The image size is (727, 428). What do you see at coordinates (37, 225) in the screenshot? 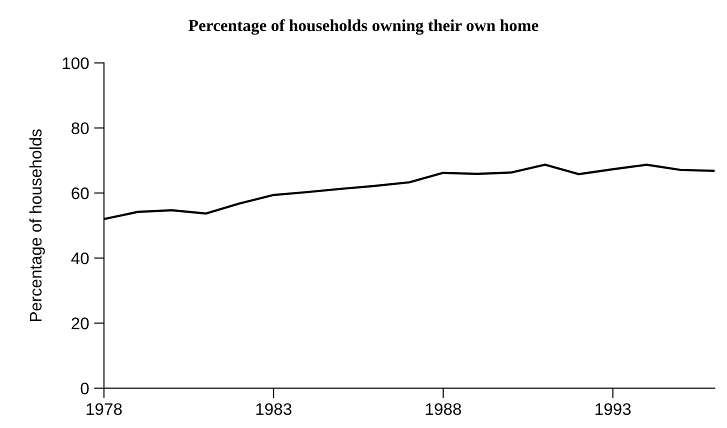
I see `y-axis-title: Percentage of households` at bounding box center [37, 225].